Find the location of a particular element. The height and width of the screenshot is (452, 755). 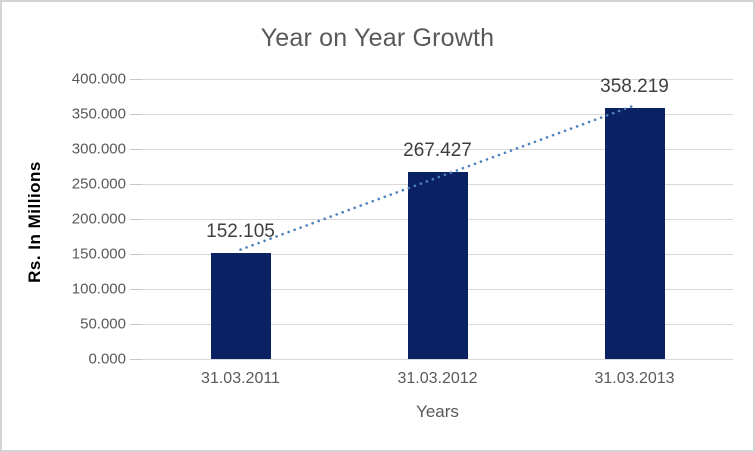

bar-data-label: 267.427 is located at coordinates (437, 150).